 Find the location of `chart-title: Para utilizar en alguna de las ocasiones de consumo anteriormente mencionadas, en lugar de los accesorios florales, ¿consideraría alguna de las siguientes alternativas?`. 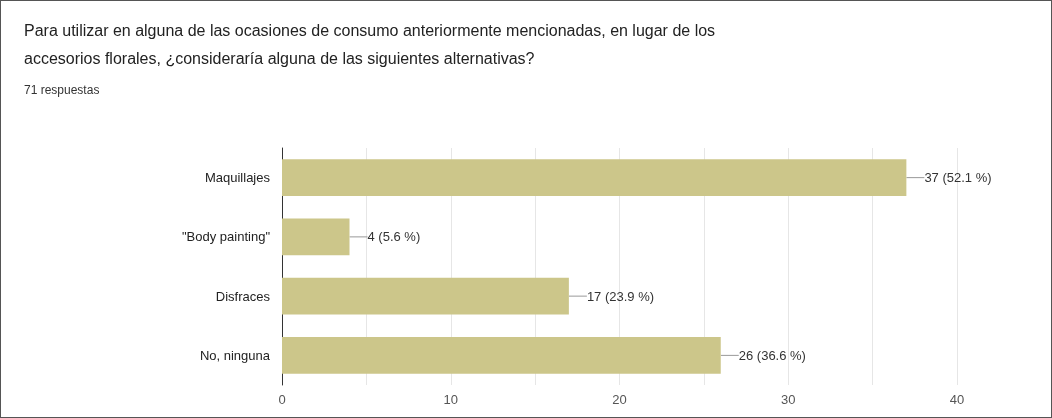

chart-title: Para utilizar en alguna de las ocasiones de consumo anteriormente mencionadas, en lugar de los accesorios florales, ¿consideraría alguna de las siguientes alternativas? is located at coordinates (372, 44).